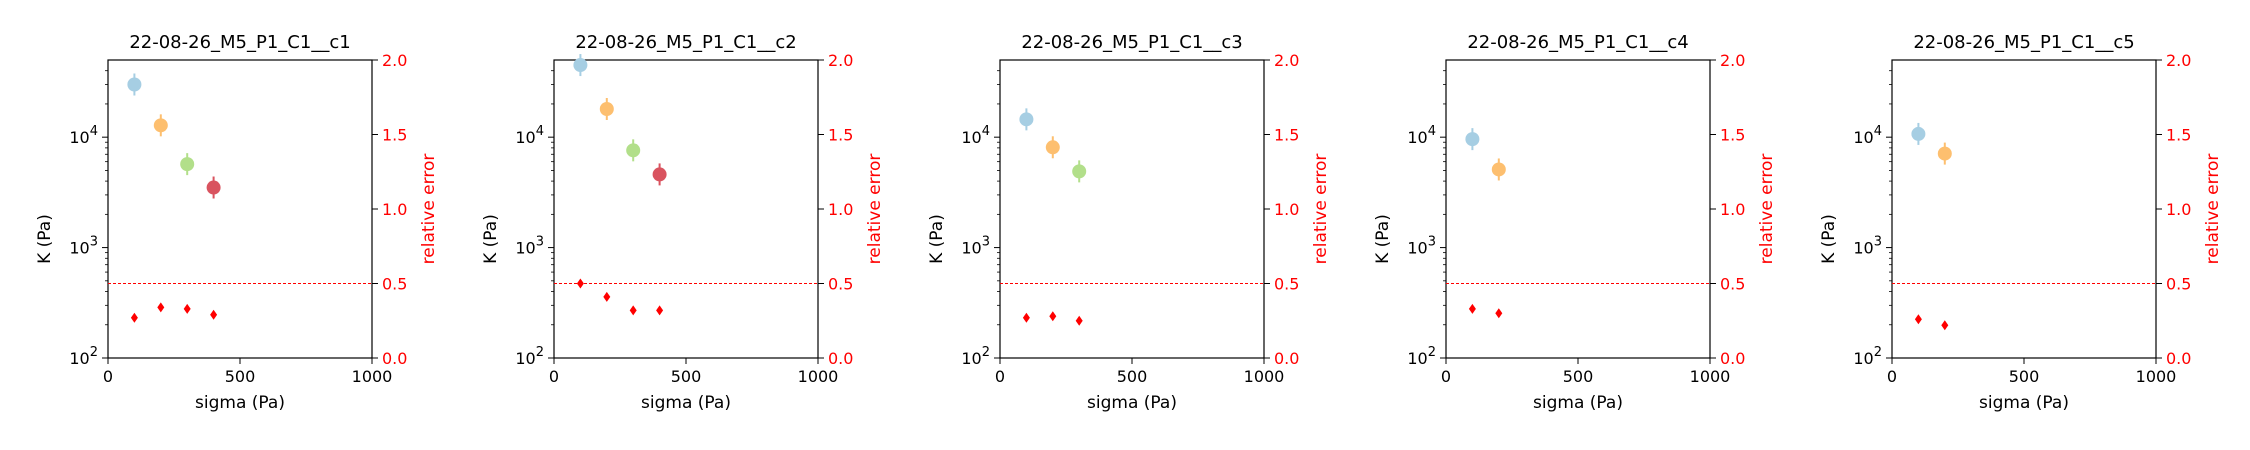 The image size is (2250, 450). I want to click on chart-title: 22-08-26_M5_P1_C1__c3, so click(1131, 42).